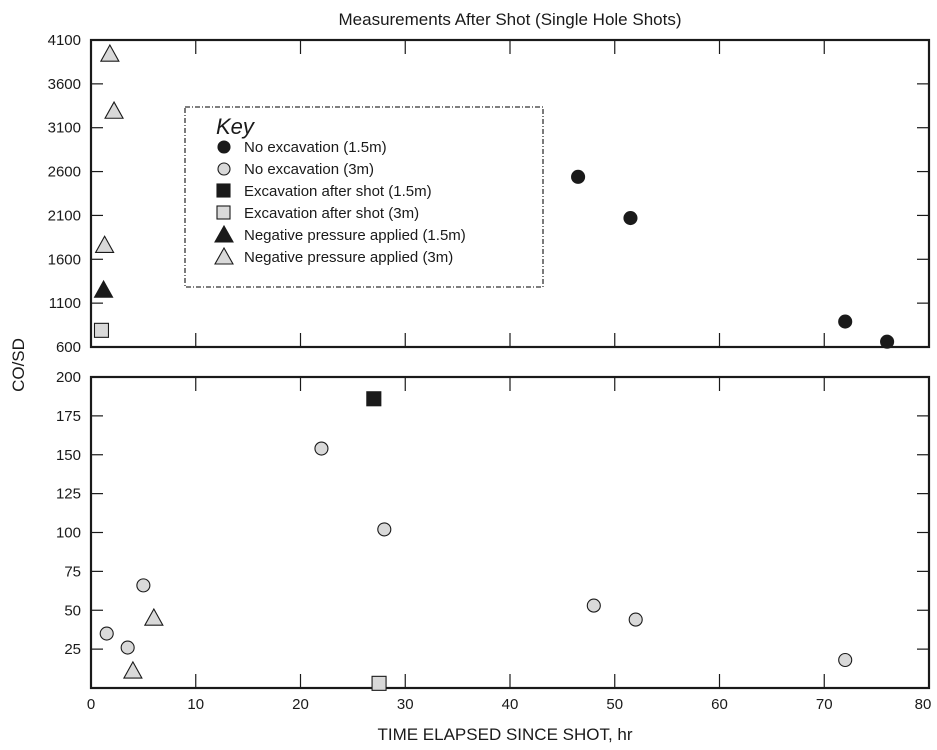 This screenshot has height=750, width=937. I want to click on x-tick-label: 30, so click(405, 704).